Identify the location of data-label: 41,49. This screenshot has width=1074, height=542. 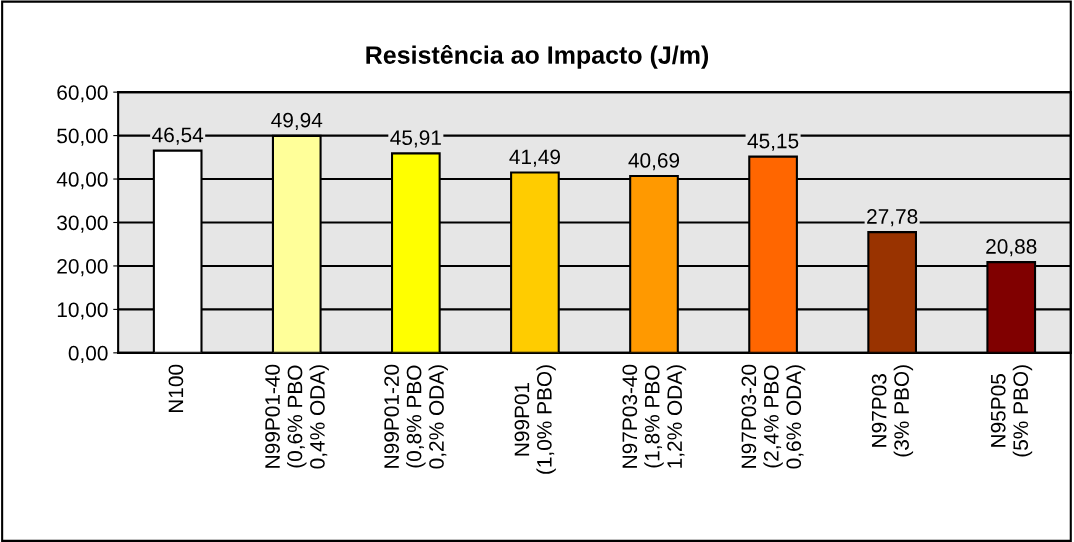
(534, 158).